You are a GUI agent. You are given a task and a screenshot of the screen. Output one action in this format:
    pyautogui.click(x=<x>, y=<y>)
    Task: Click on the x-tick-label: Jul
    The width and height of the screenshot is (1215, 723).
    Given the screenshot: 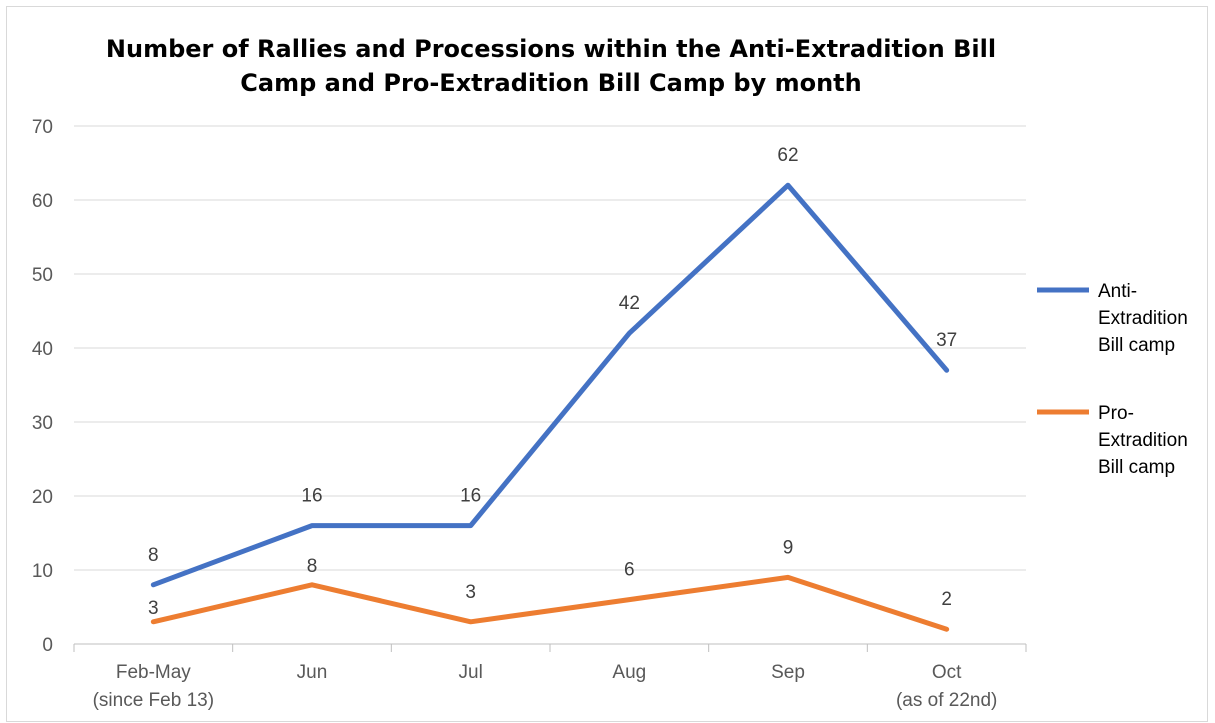 What is the action you would take?
    pyautogui.click(x=471, y=672)
    